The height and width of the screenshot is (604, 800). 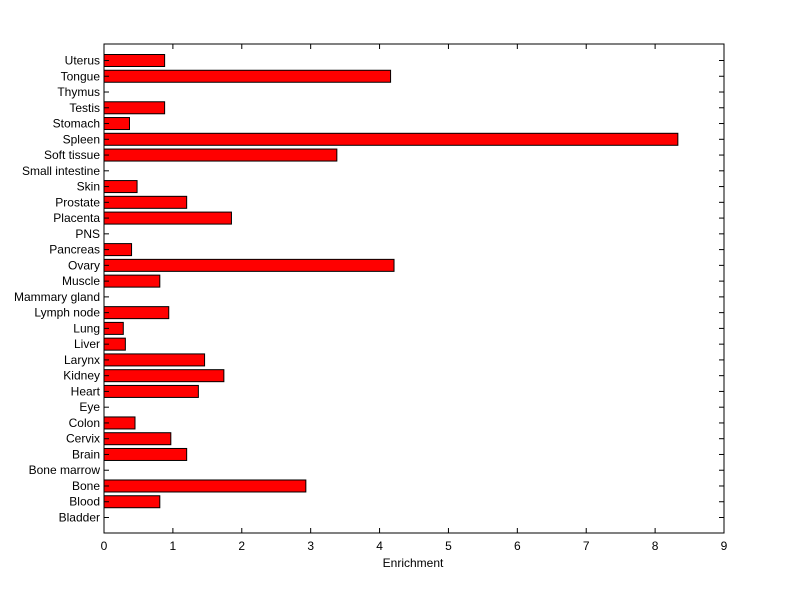 I want to click on bar-tongue, so click(x=247, y=76).